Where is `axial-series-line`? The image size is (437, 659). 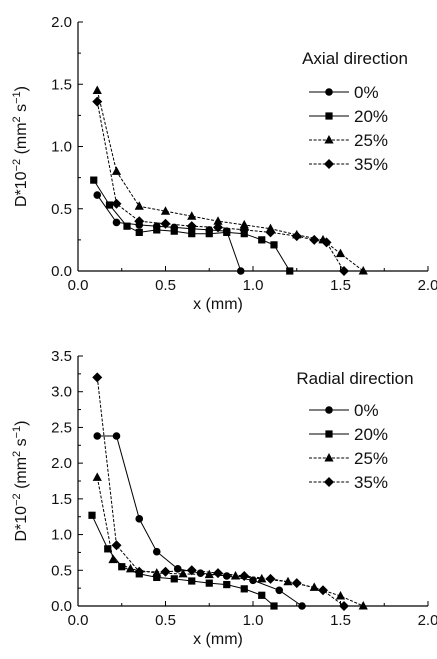
axial-series-line is located at coordinates (220, 186).